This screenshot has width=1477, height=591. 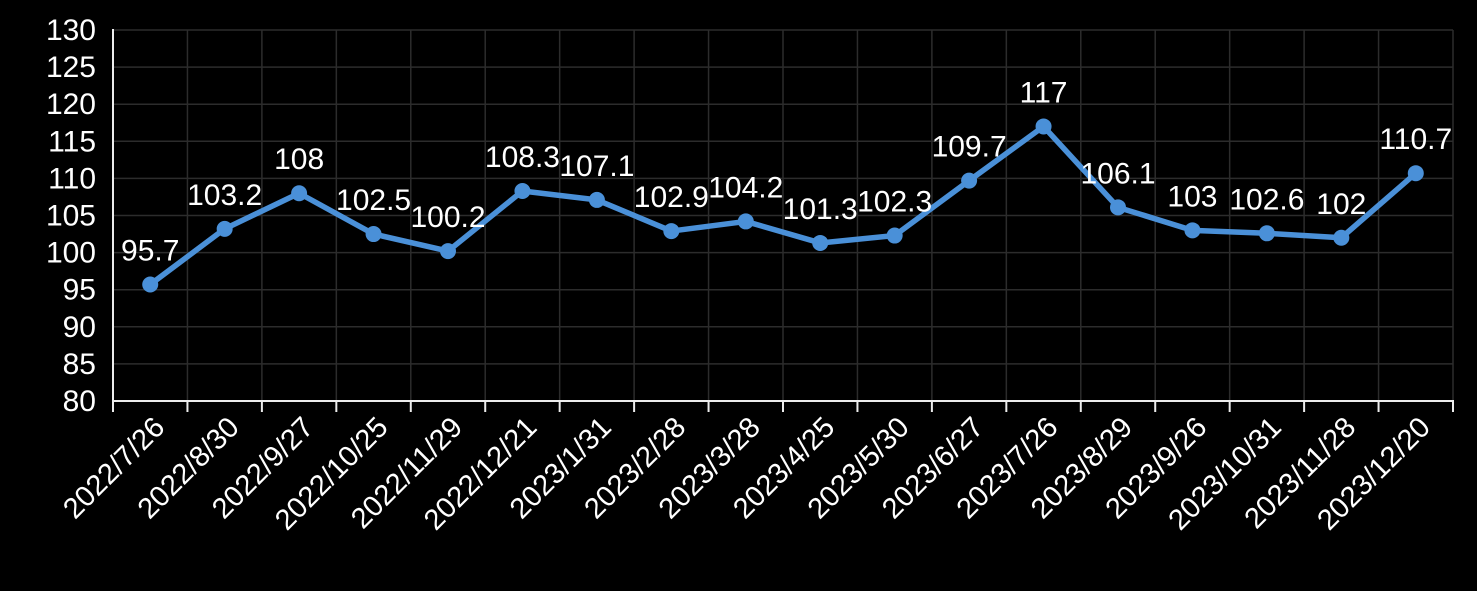 What do you see at coordinates (1044, 92) in the screenshot?
I see `data-point-label: 117` at bounding box center [1044, 92].